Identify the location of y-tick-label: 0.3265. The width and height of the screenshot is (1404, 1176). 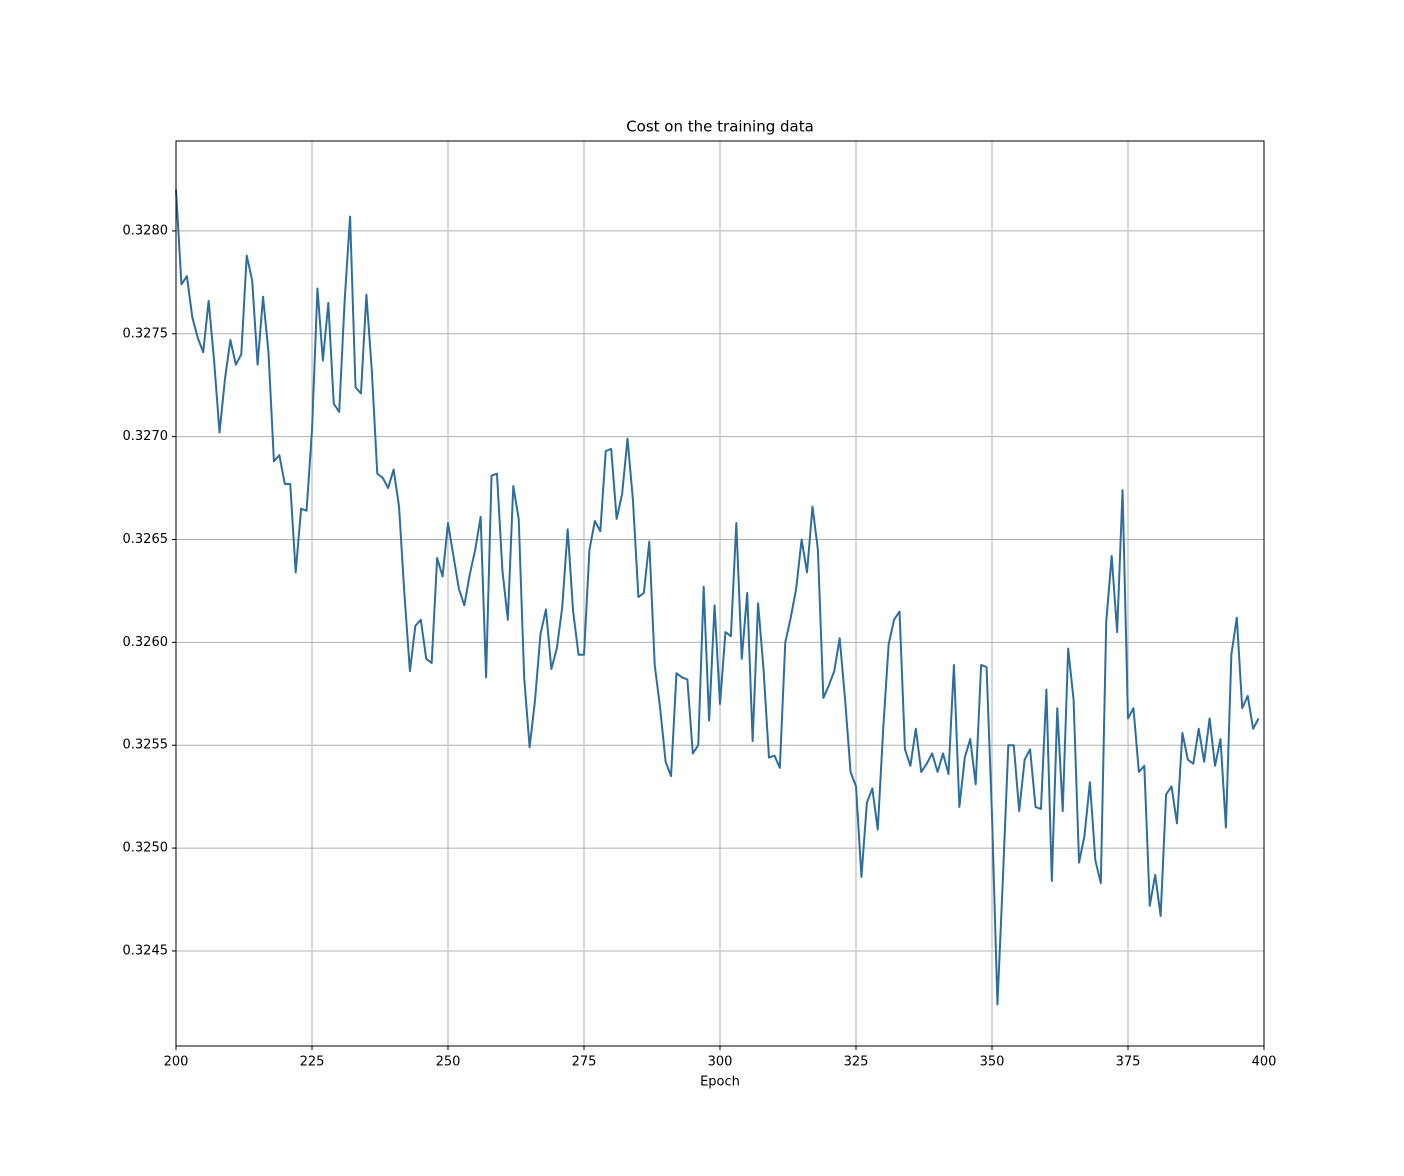
(146, 539).